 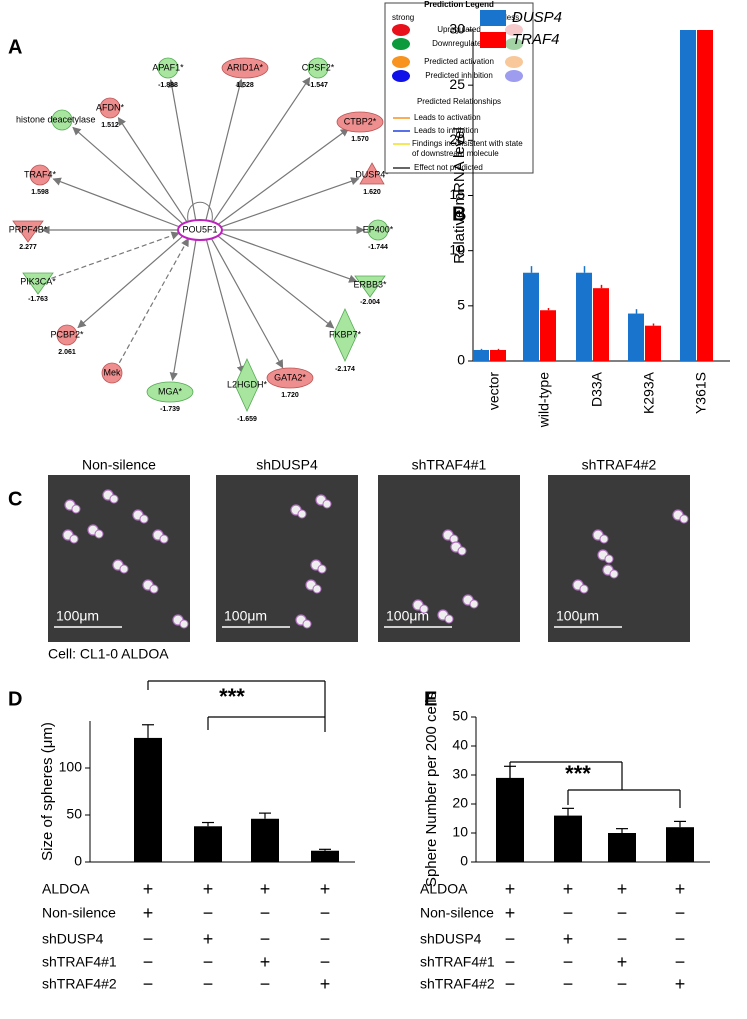 What do you see at coordinates (457, 139) in the screenshot?
I see `y-tick-label: 20` at bounding box center [457, 139].